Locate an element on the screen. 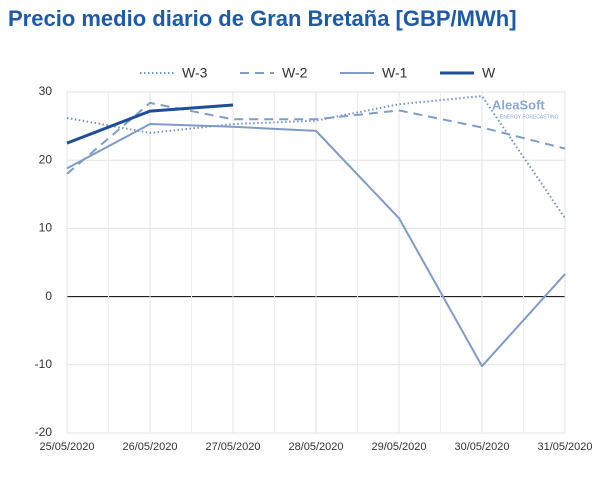 The height and width of the screenshot is (482, 600). x-tick-label: 26/05/2020 is located at coordinates (149, 447).